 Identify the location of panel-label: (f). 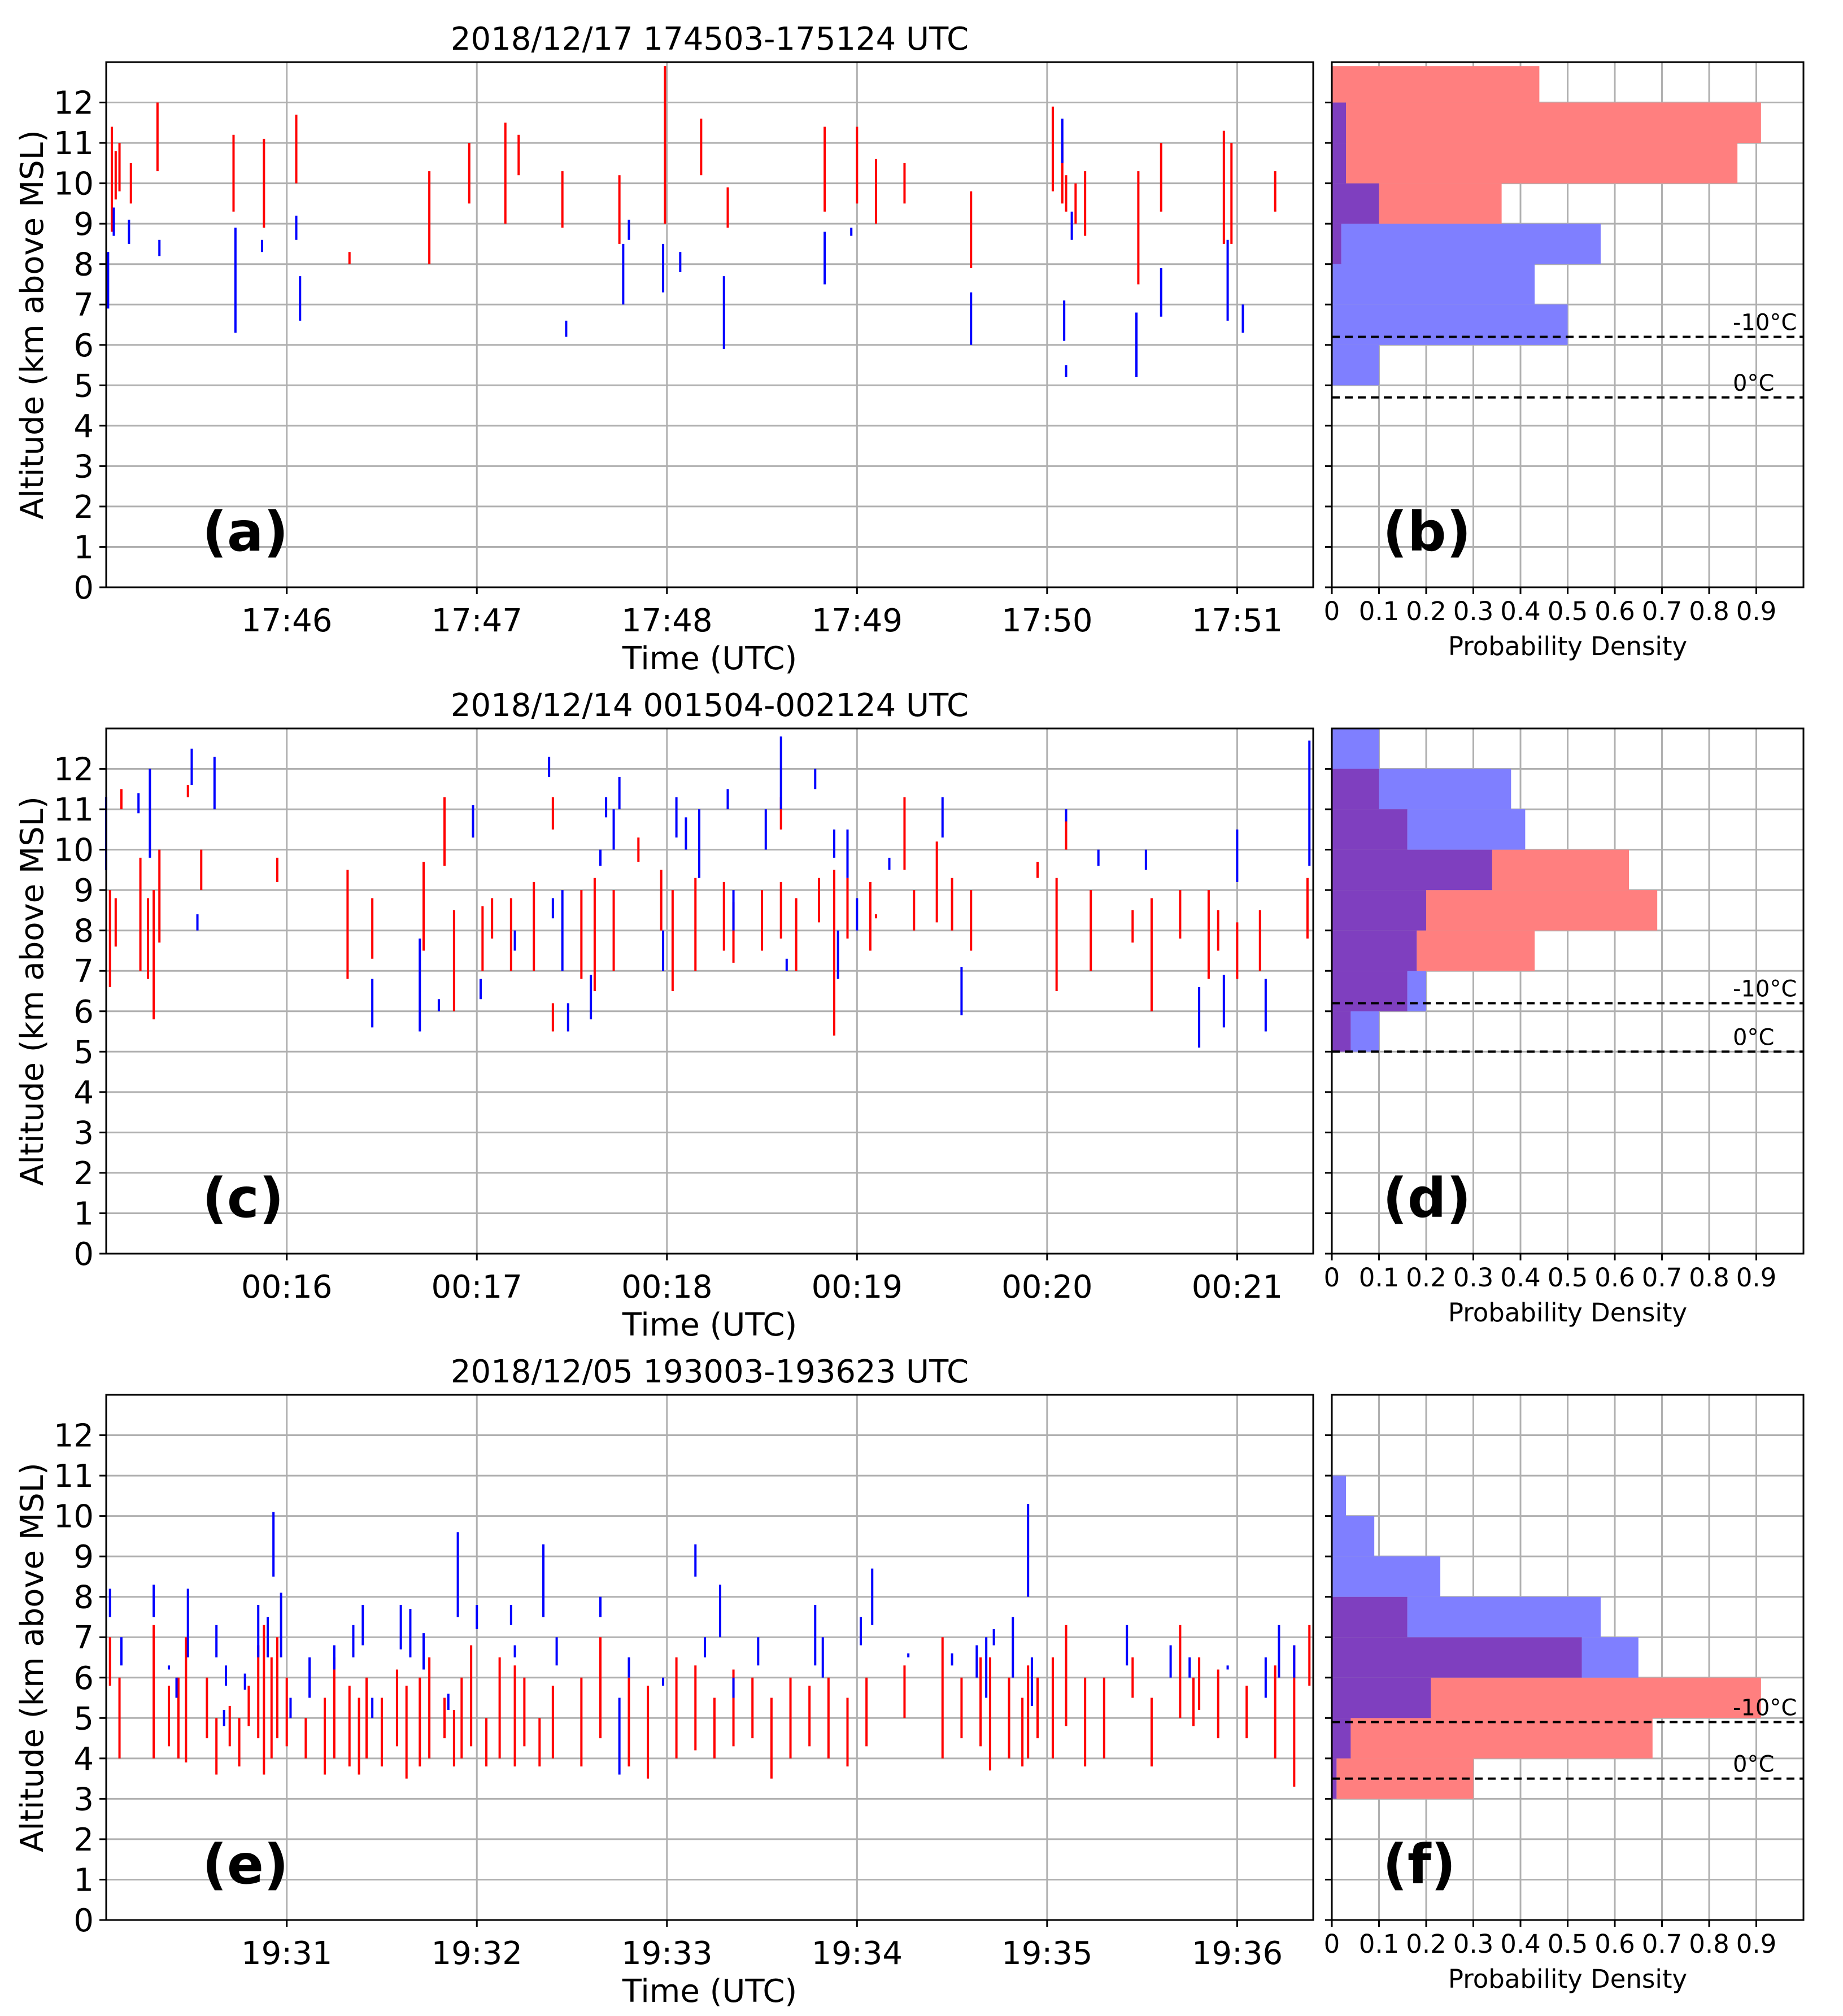
(1419, 1864).